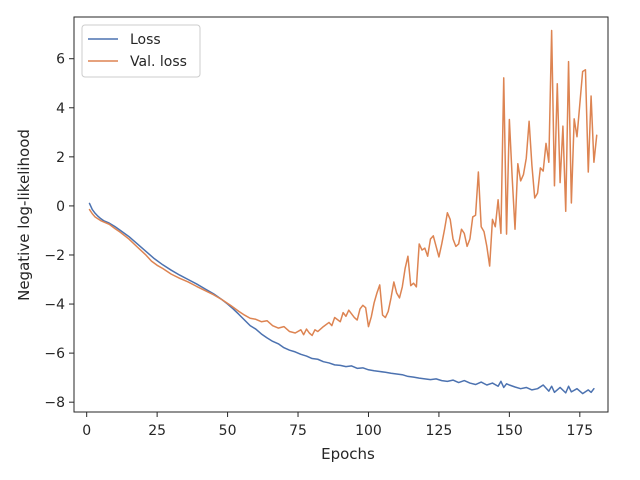 Image resolution: width=640 pixels, height=480 pixels. I want to click on x-tick-label: 125, so click(439, 431).